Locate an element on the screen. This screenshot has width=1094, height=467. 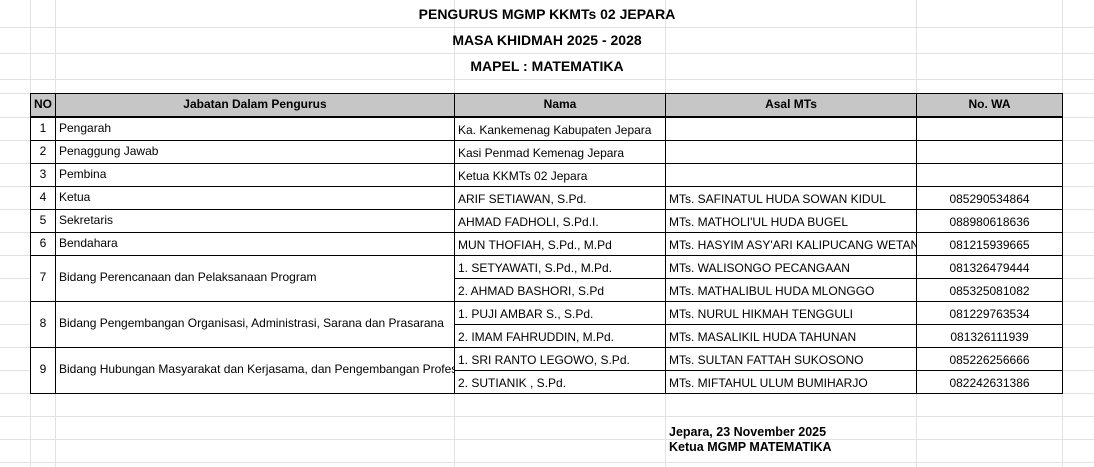
cell: 085226256666 is located at coordinates (989, 359).